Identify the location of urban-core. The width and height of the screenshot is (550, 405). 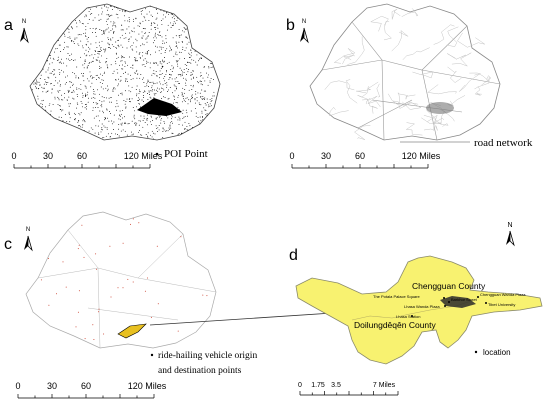
(458, 302).